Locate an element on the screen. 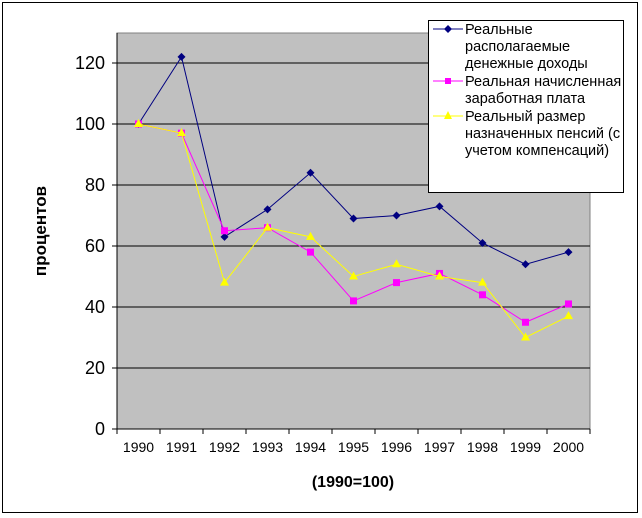  x-tick-label: 1991 is located at coordinates (181, 447).